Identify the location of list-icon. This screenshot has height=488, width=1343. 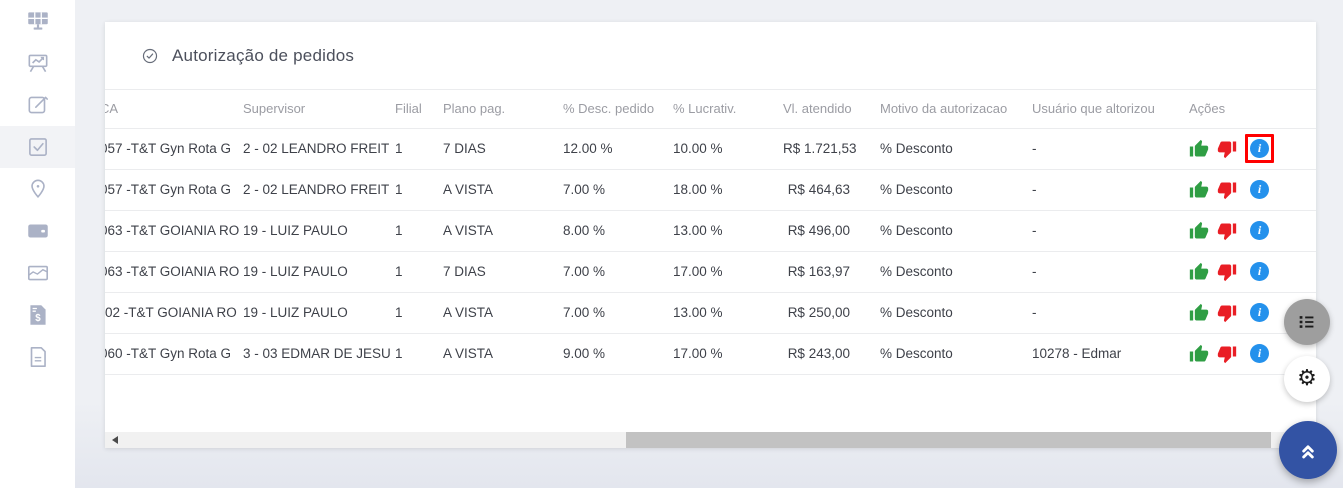
(1306, 322).